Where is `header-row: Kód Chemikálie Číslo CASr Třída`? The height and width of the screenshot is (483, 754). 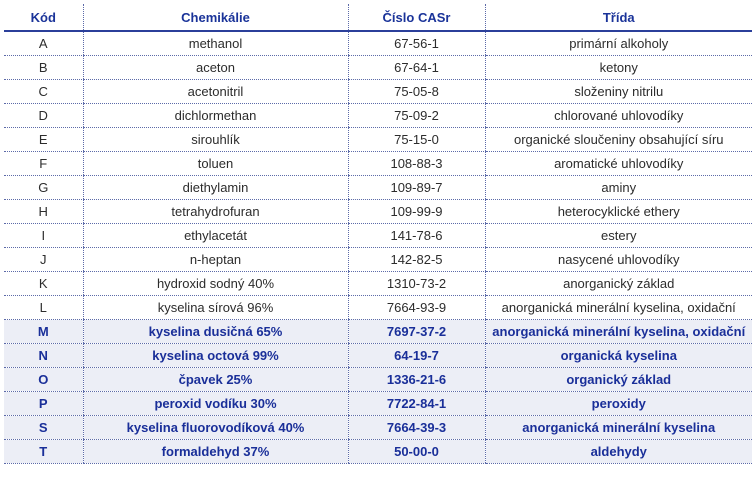 header-row: Kód Chemikálie Číslo CASr Třída is located at coordinates (378, 18).